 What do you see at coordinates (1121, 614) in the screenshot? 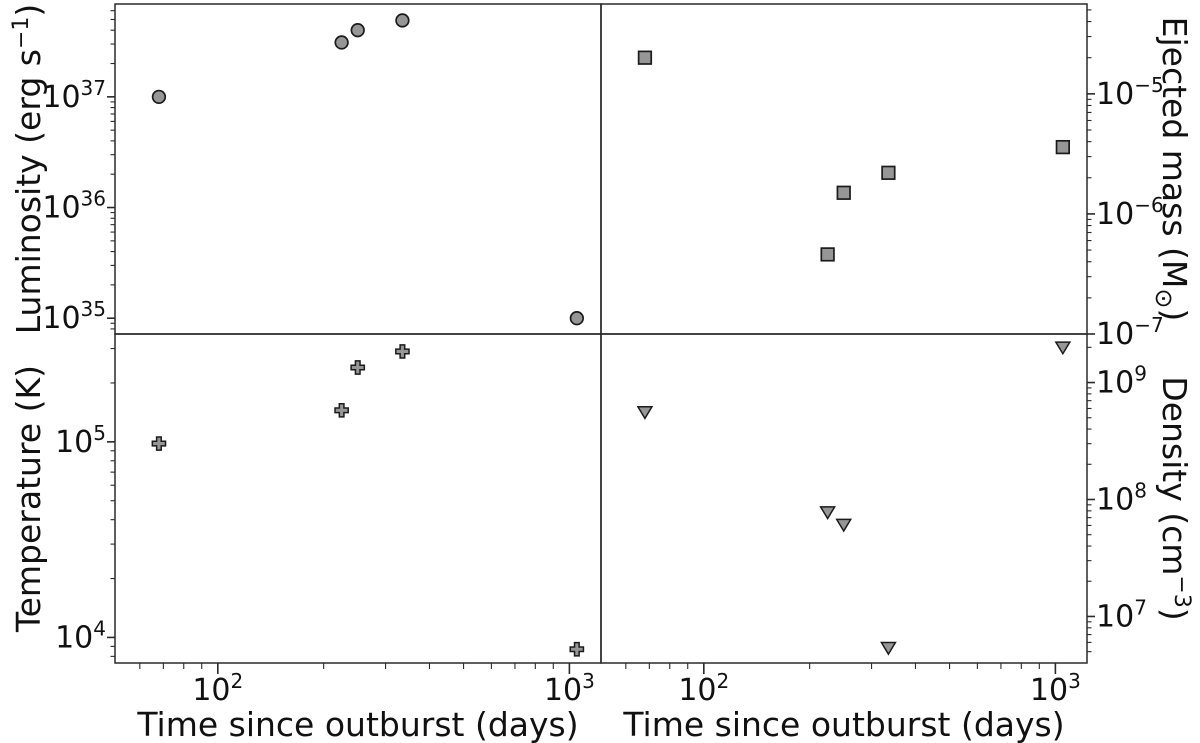
I see `y-tick-label: 10⁷` at bounding box center [1121, 614].